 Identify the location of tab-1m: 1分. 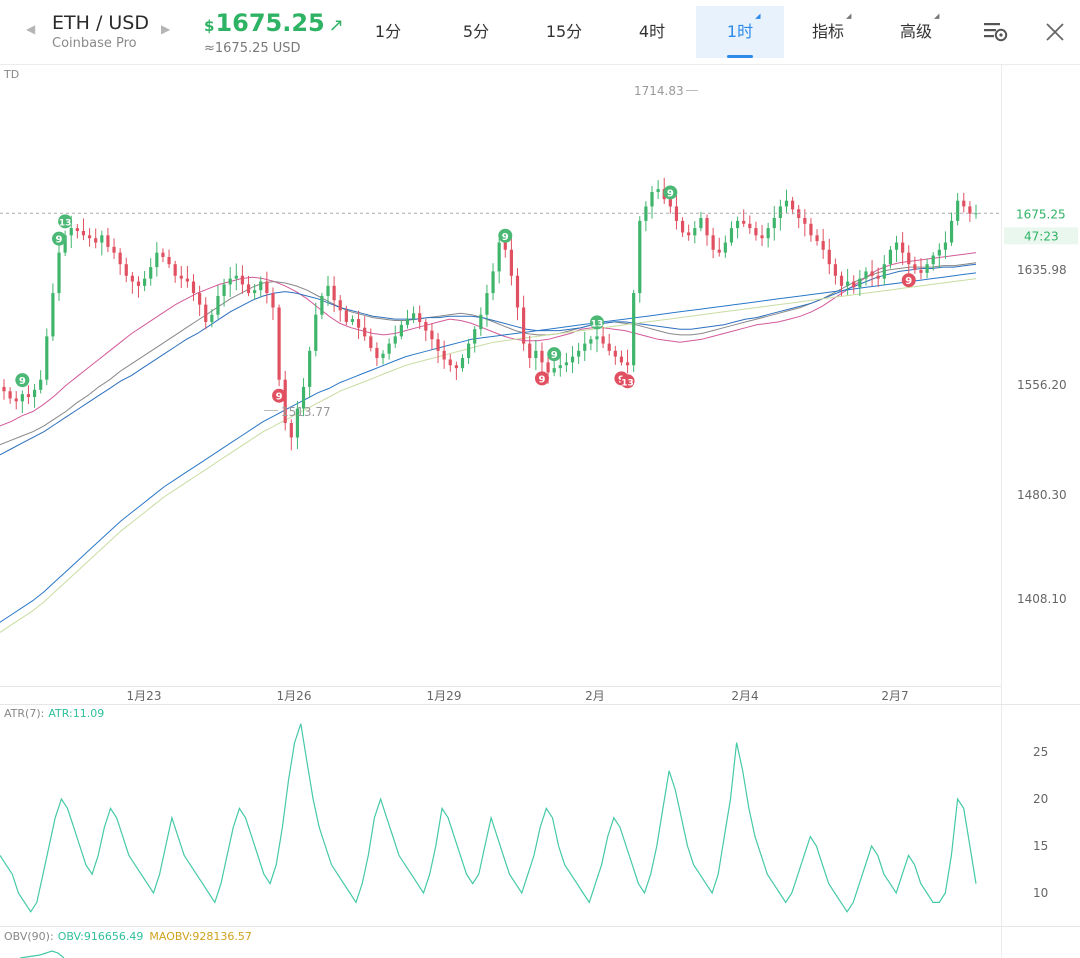
(388, 32).